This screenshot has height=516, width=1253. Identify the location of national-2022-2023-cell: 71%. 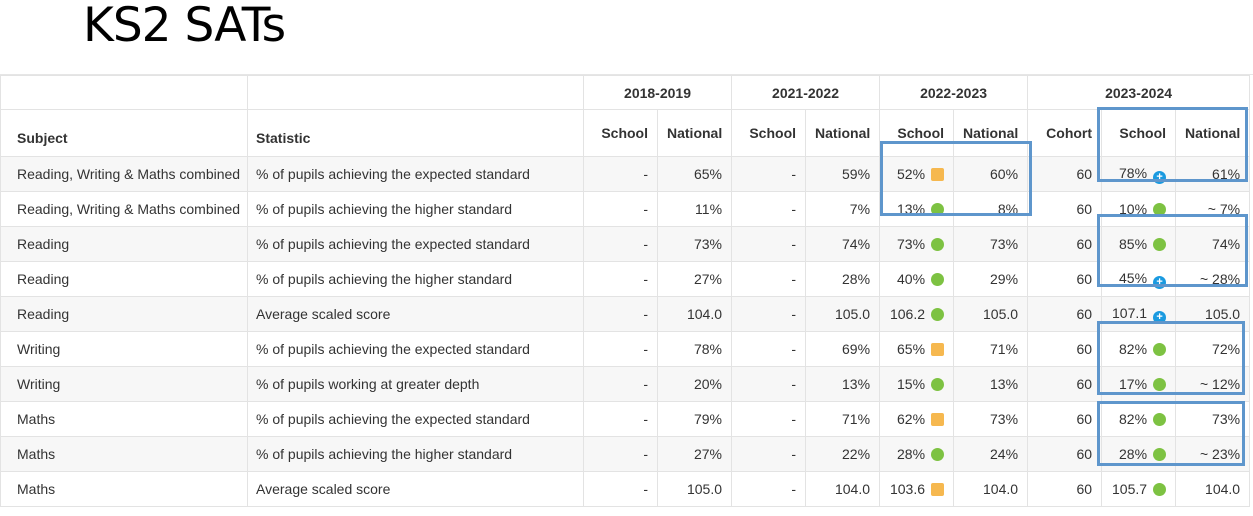
(991, 349).